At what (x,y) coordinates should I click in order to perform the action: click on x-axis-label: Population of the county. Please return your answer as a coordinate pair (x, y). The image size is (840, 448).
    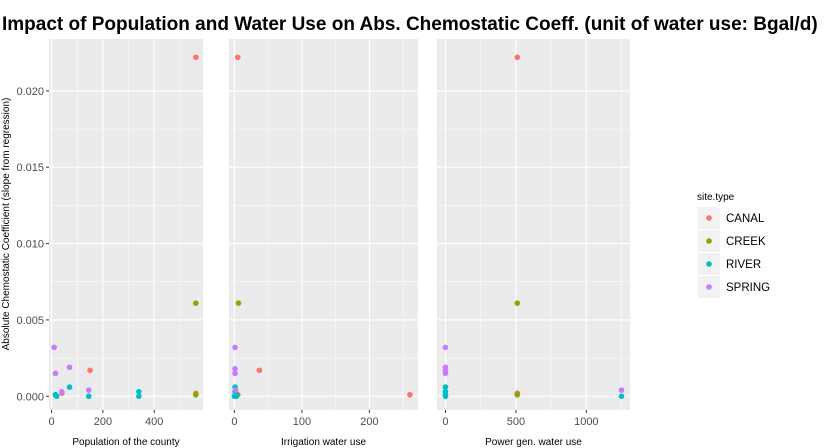
    Looking at the image, I should click on (125, 442).